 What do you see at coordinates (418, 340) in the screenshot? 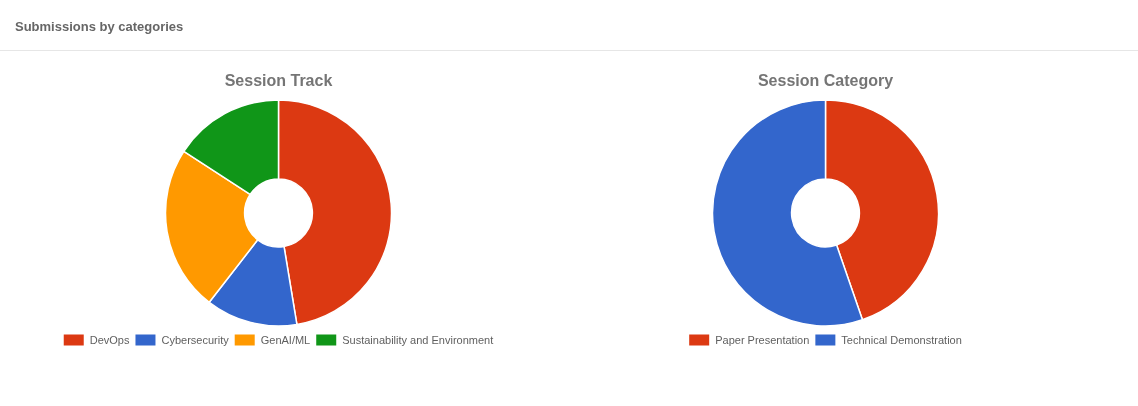
I see `legend-label: Sustainability and Environment` at bounding box center [418, 340].